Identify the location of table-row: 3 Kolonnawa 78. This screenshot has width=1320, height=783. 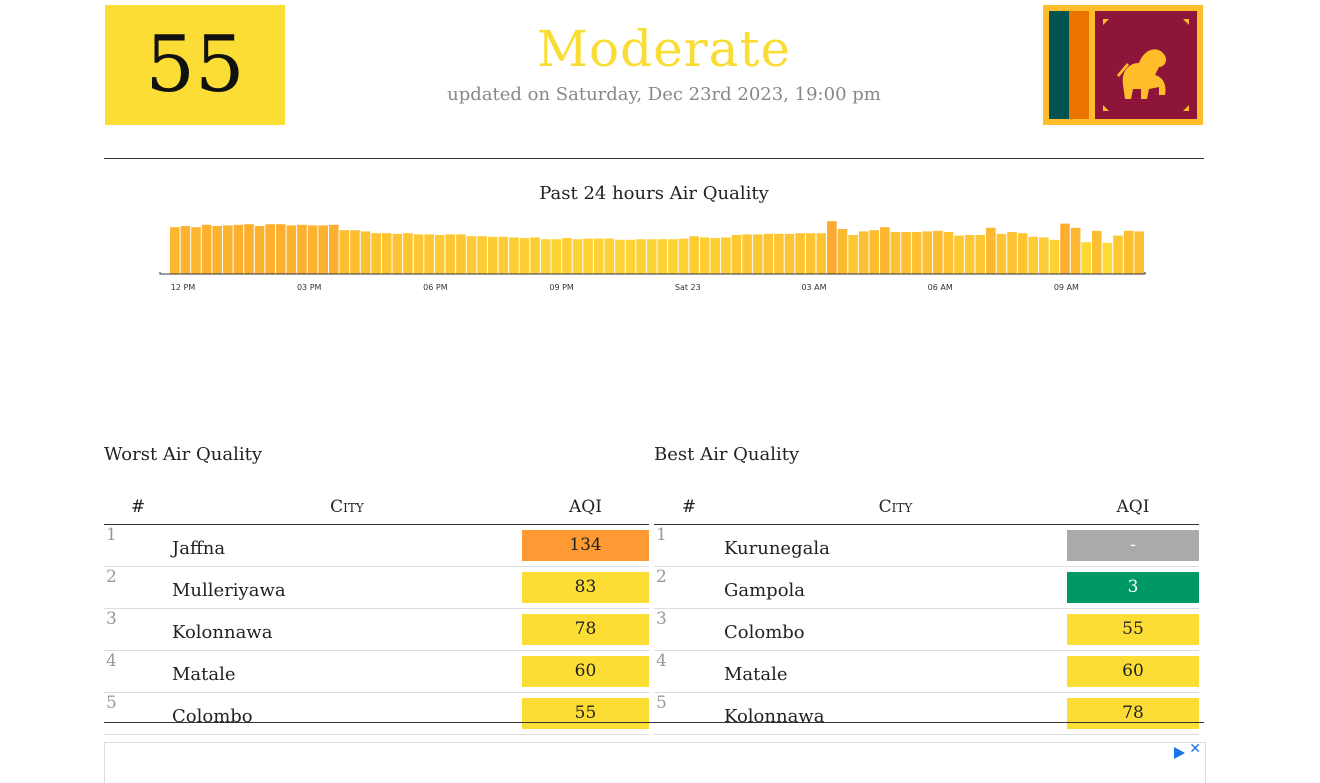
(376, 629).